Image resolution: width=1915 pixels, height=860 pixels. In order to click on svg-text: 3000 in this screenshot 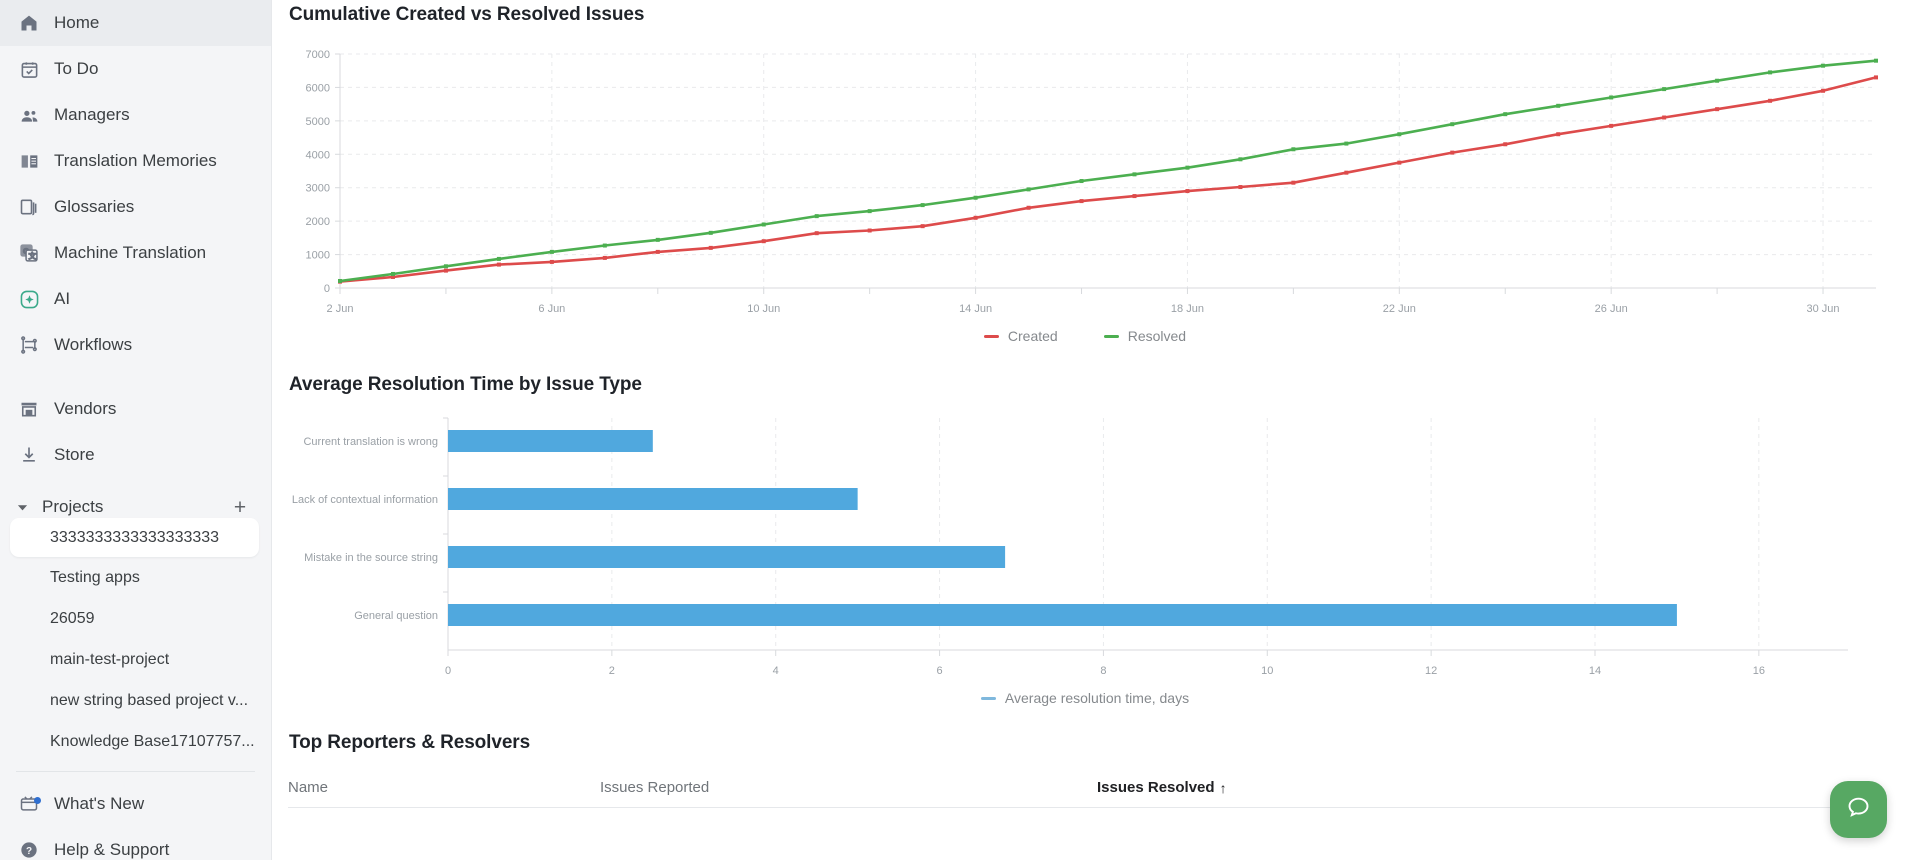, I will do `click(318, 189)`.